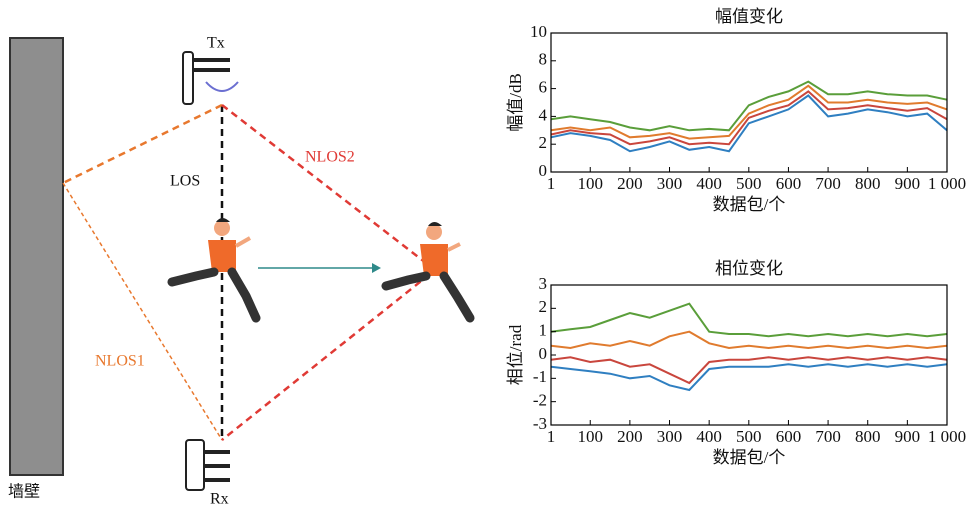  What do you see at coordinates (749, 16) in the screenshot?
I see `chart-title: 幅值变化` at bounding box center [749, 16].